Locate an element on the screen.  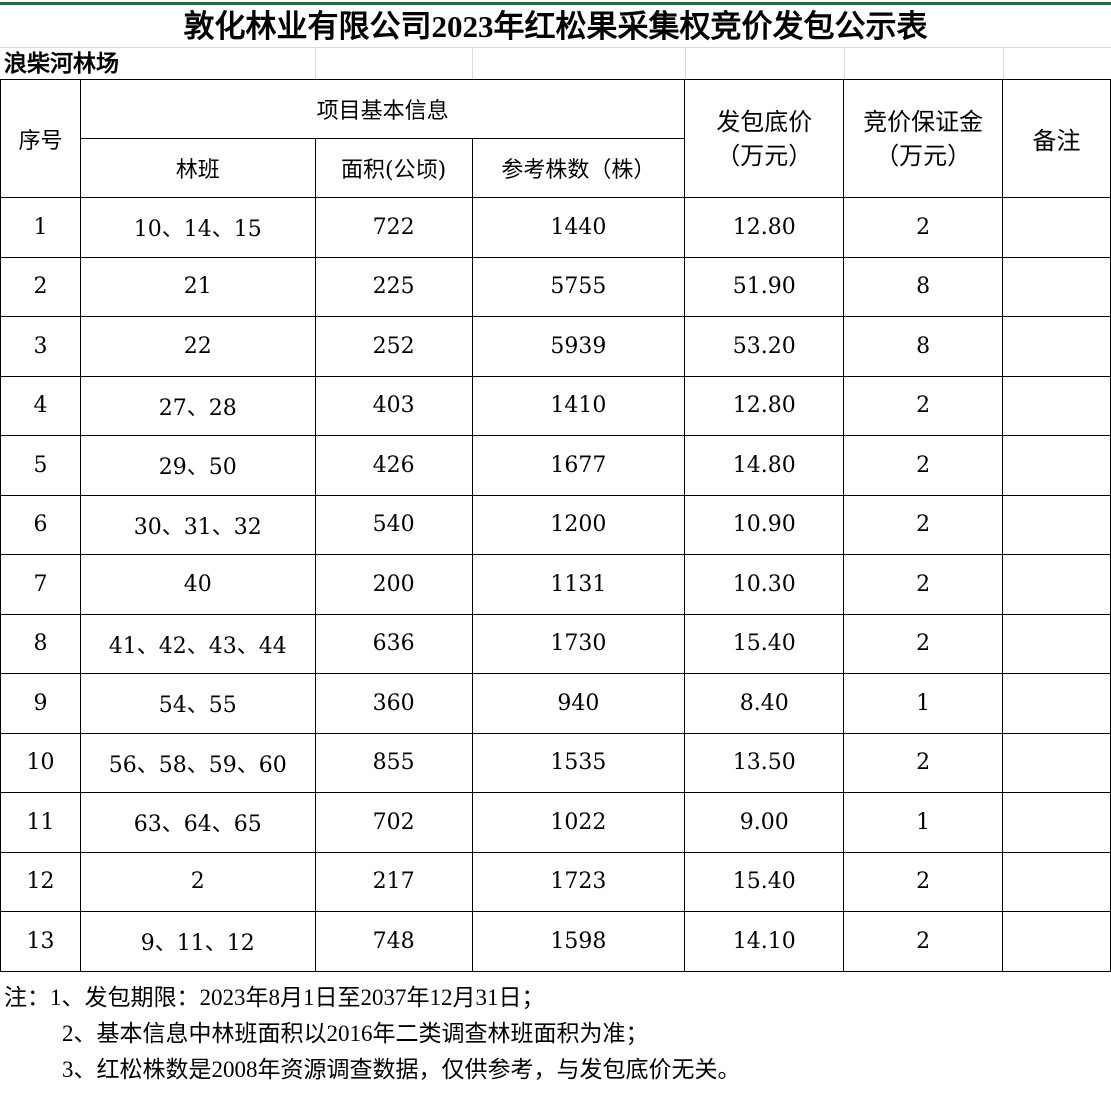
cell-index: 7 is located at coordinates (40, 584).